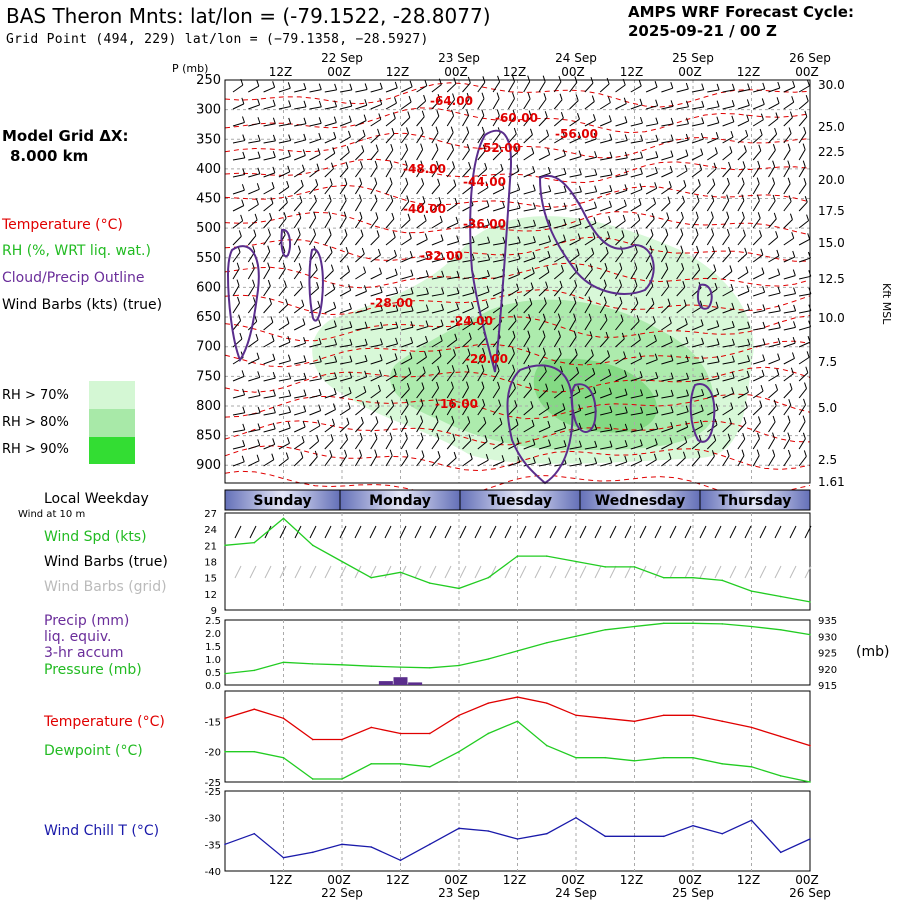 Image resolution: width=900 pixels, height=900 pixels. I want to click on wind-speed-line-point, so click(780, 596).